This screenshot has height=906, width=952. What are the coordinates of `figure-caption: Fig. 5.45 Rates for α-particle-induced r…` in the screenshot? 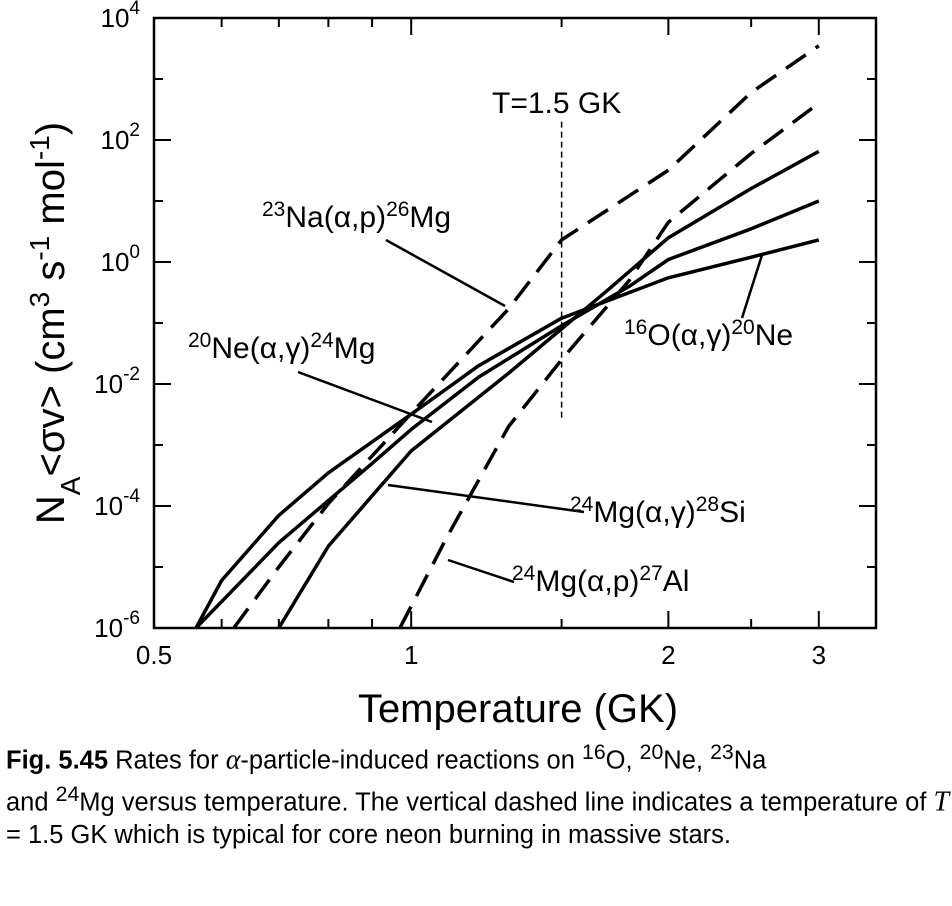 It's located at (478, 794).